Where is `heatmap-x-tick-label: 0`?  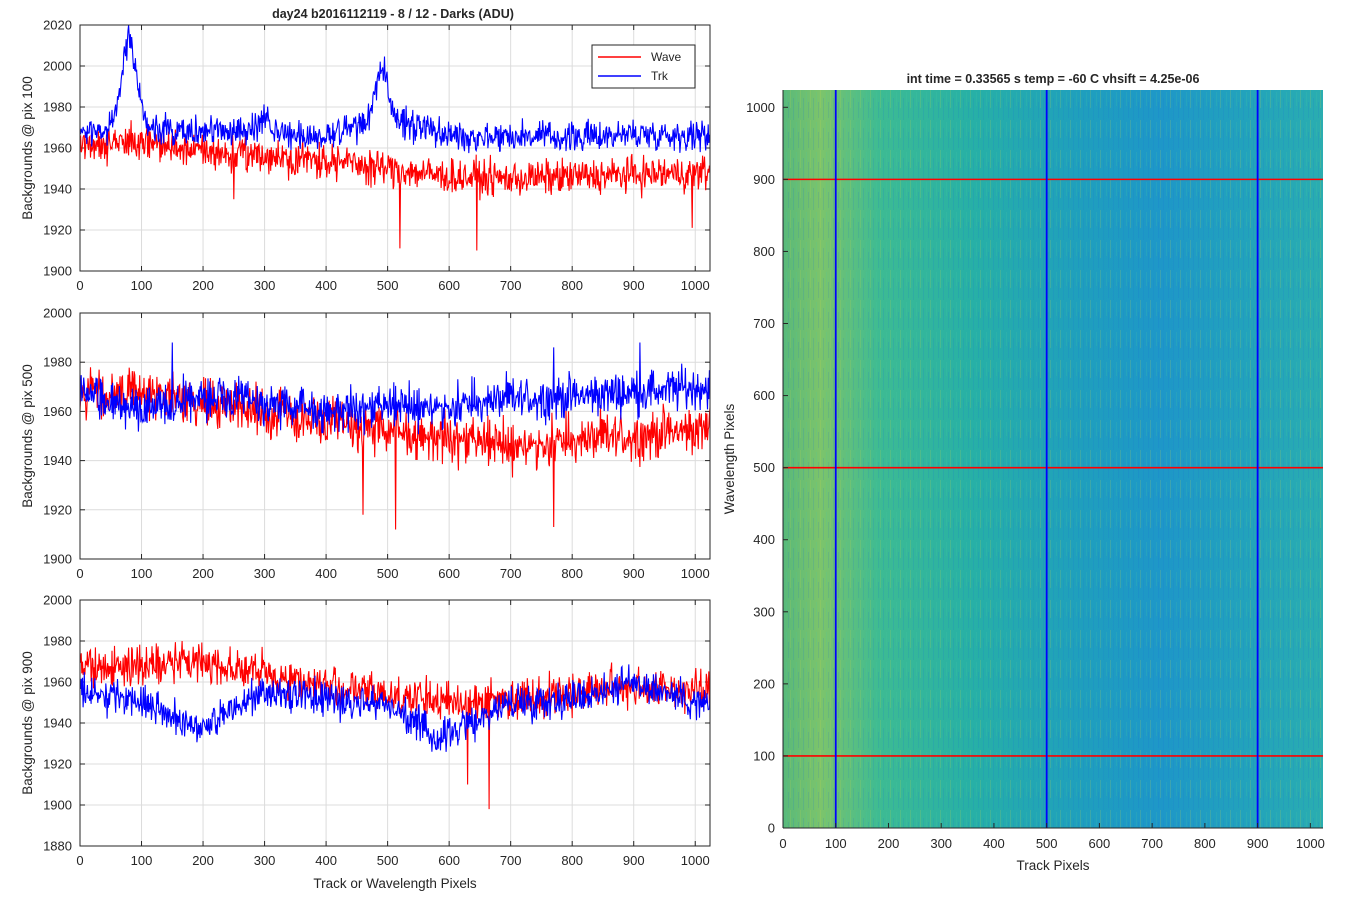 heatmap-x-tick-label: 0 is located at coordinates (782, 843).